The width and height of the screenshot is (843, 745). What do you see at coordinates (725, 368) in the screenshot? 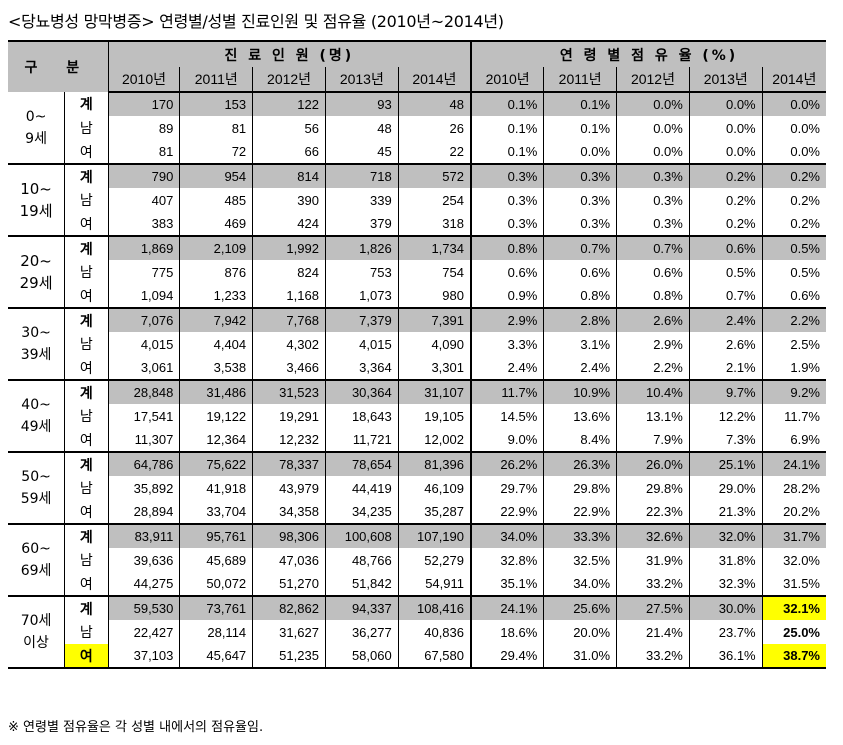
I see `share-cell: 2.1%` at bounding box center [725, 368].